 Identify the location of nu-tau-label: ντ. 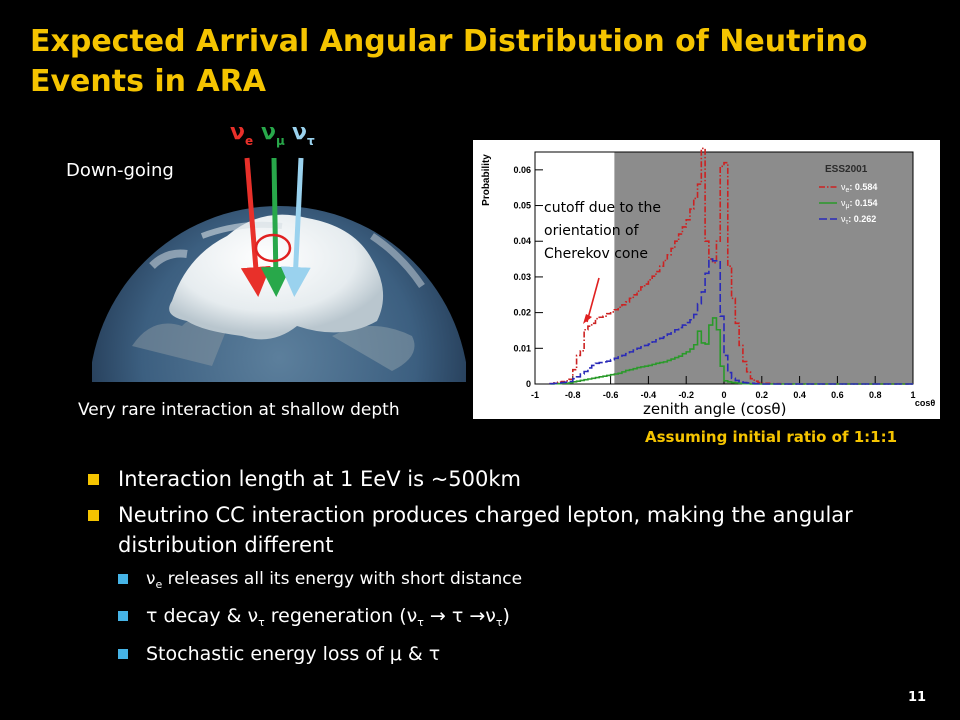
(303, 134).